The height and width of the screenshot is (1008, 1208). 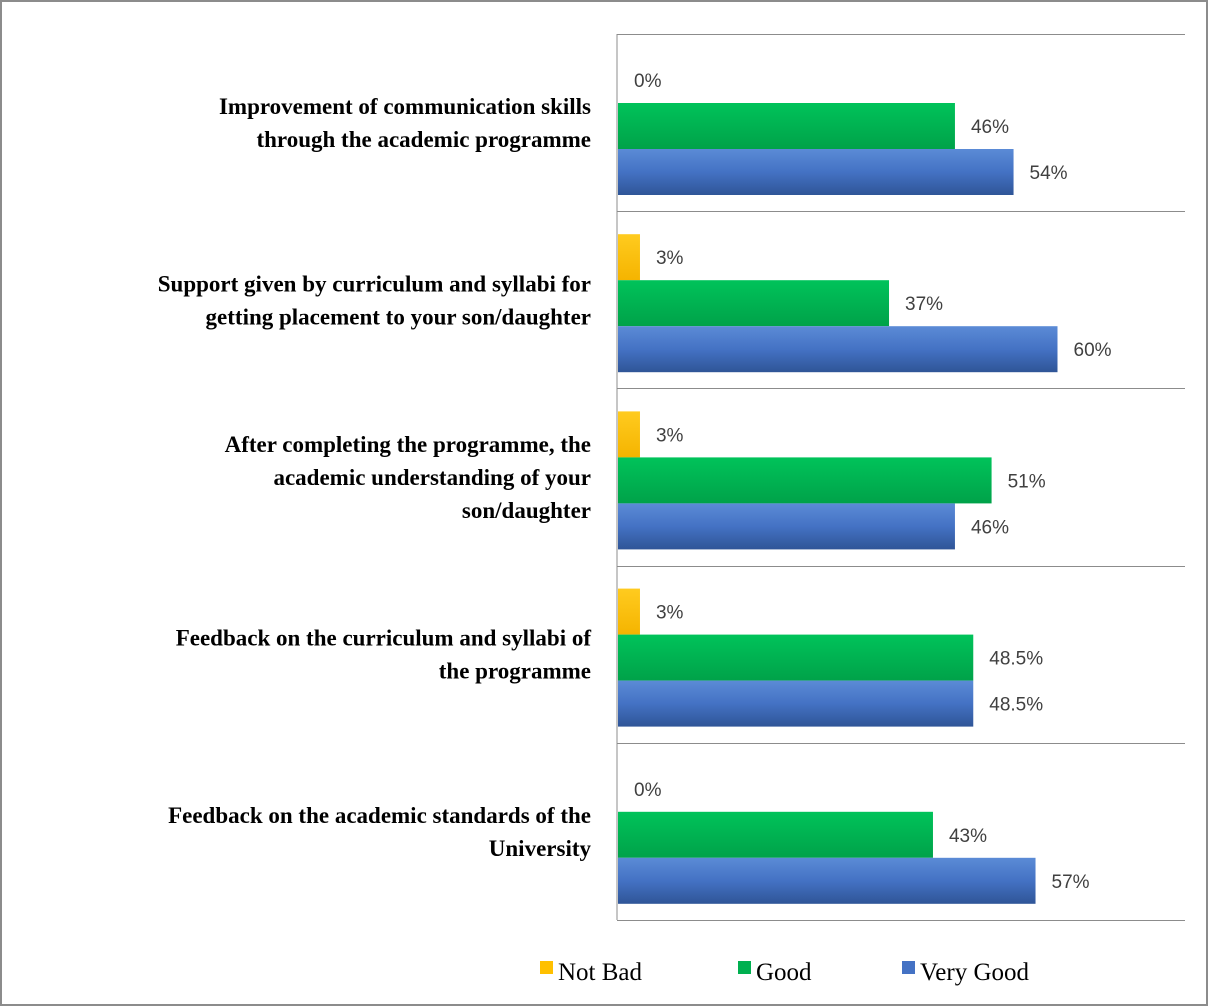 I want to click on legend-swatch-good, so click(x=744, y=967).